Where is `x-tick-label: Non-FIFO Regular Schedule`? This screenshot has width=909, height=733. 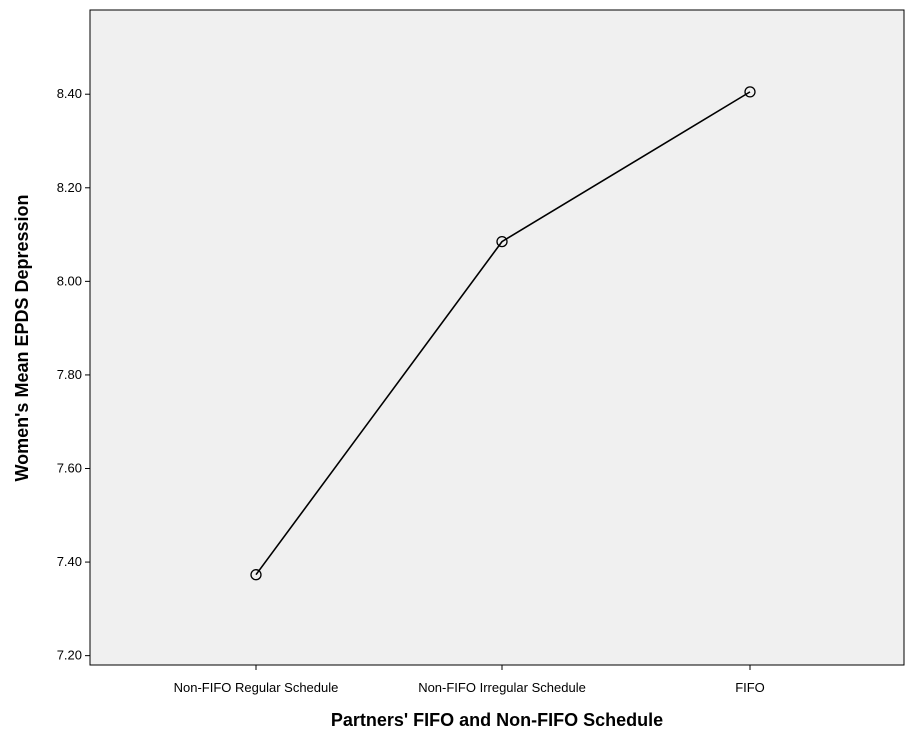
x-tick-label: Non-FIFO Regular Schedule is located at coordinates (256, 687).